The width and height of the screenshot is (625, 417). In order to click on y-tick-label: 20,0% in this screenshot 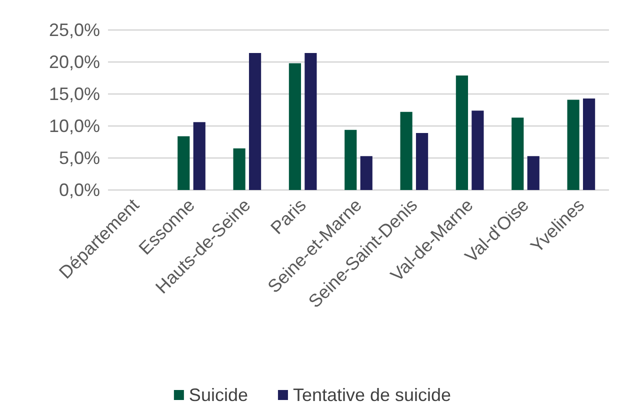, I will do `click(74, 62)`.